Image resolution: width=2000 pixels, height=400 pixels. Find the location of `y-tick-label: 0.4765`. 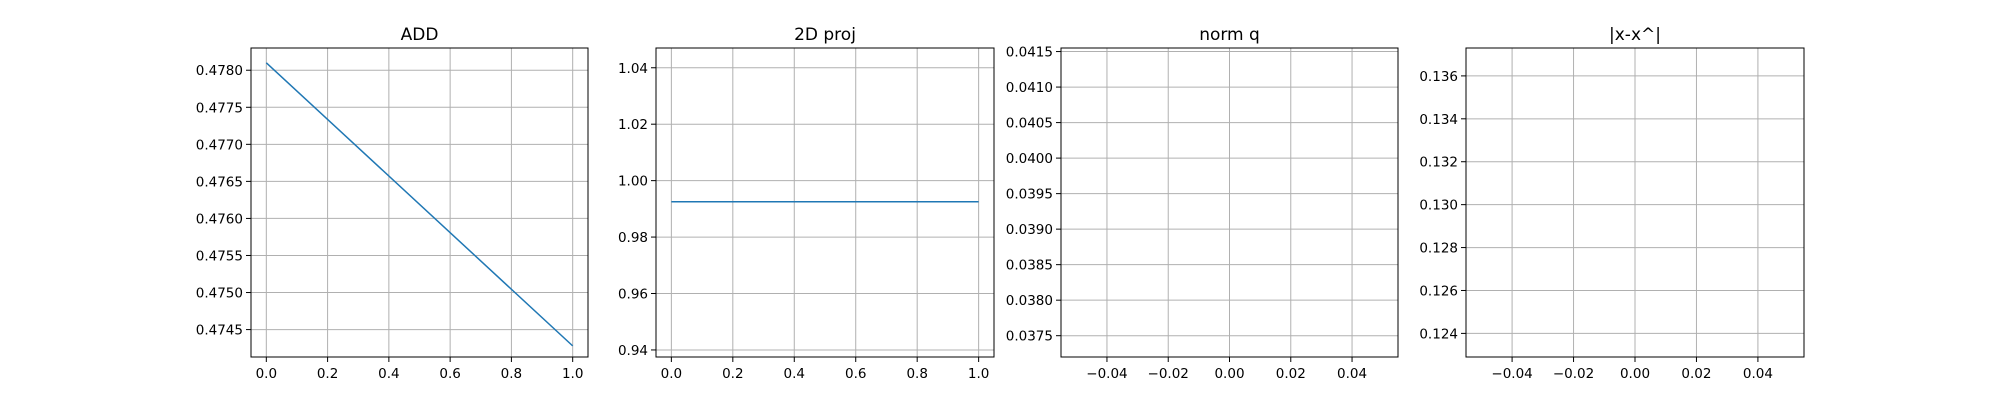

y-tick-label: 0.4765 is located at coordinates (219, 182).